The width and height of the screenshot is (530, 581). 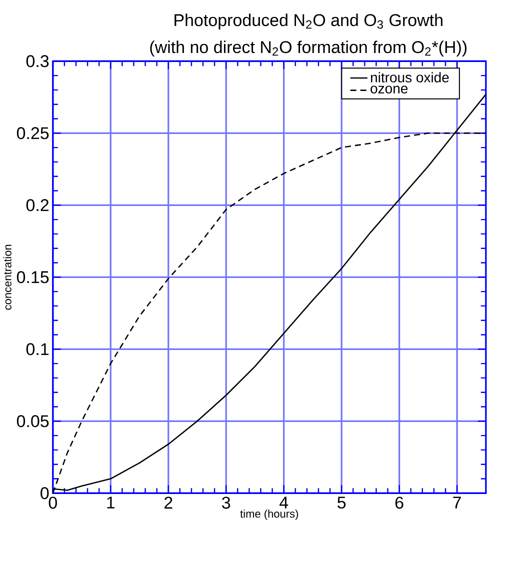 What do you see at coordinates (389, 90) in the screenshot?
I see `legend-label: ozone` at bounding box center [389, 90].